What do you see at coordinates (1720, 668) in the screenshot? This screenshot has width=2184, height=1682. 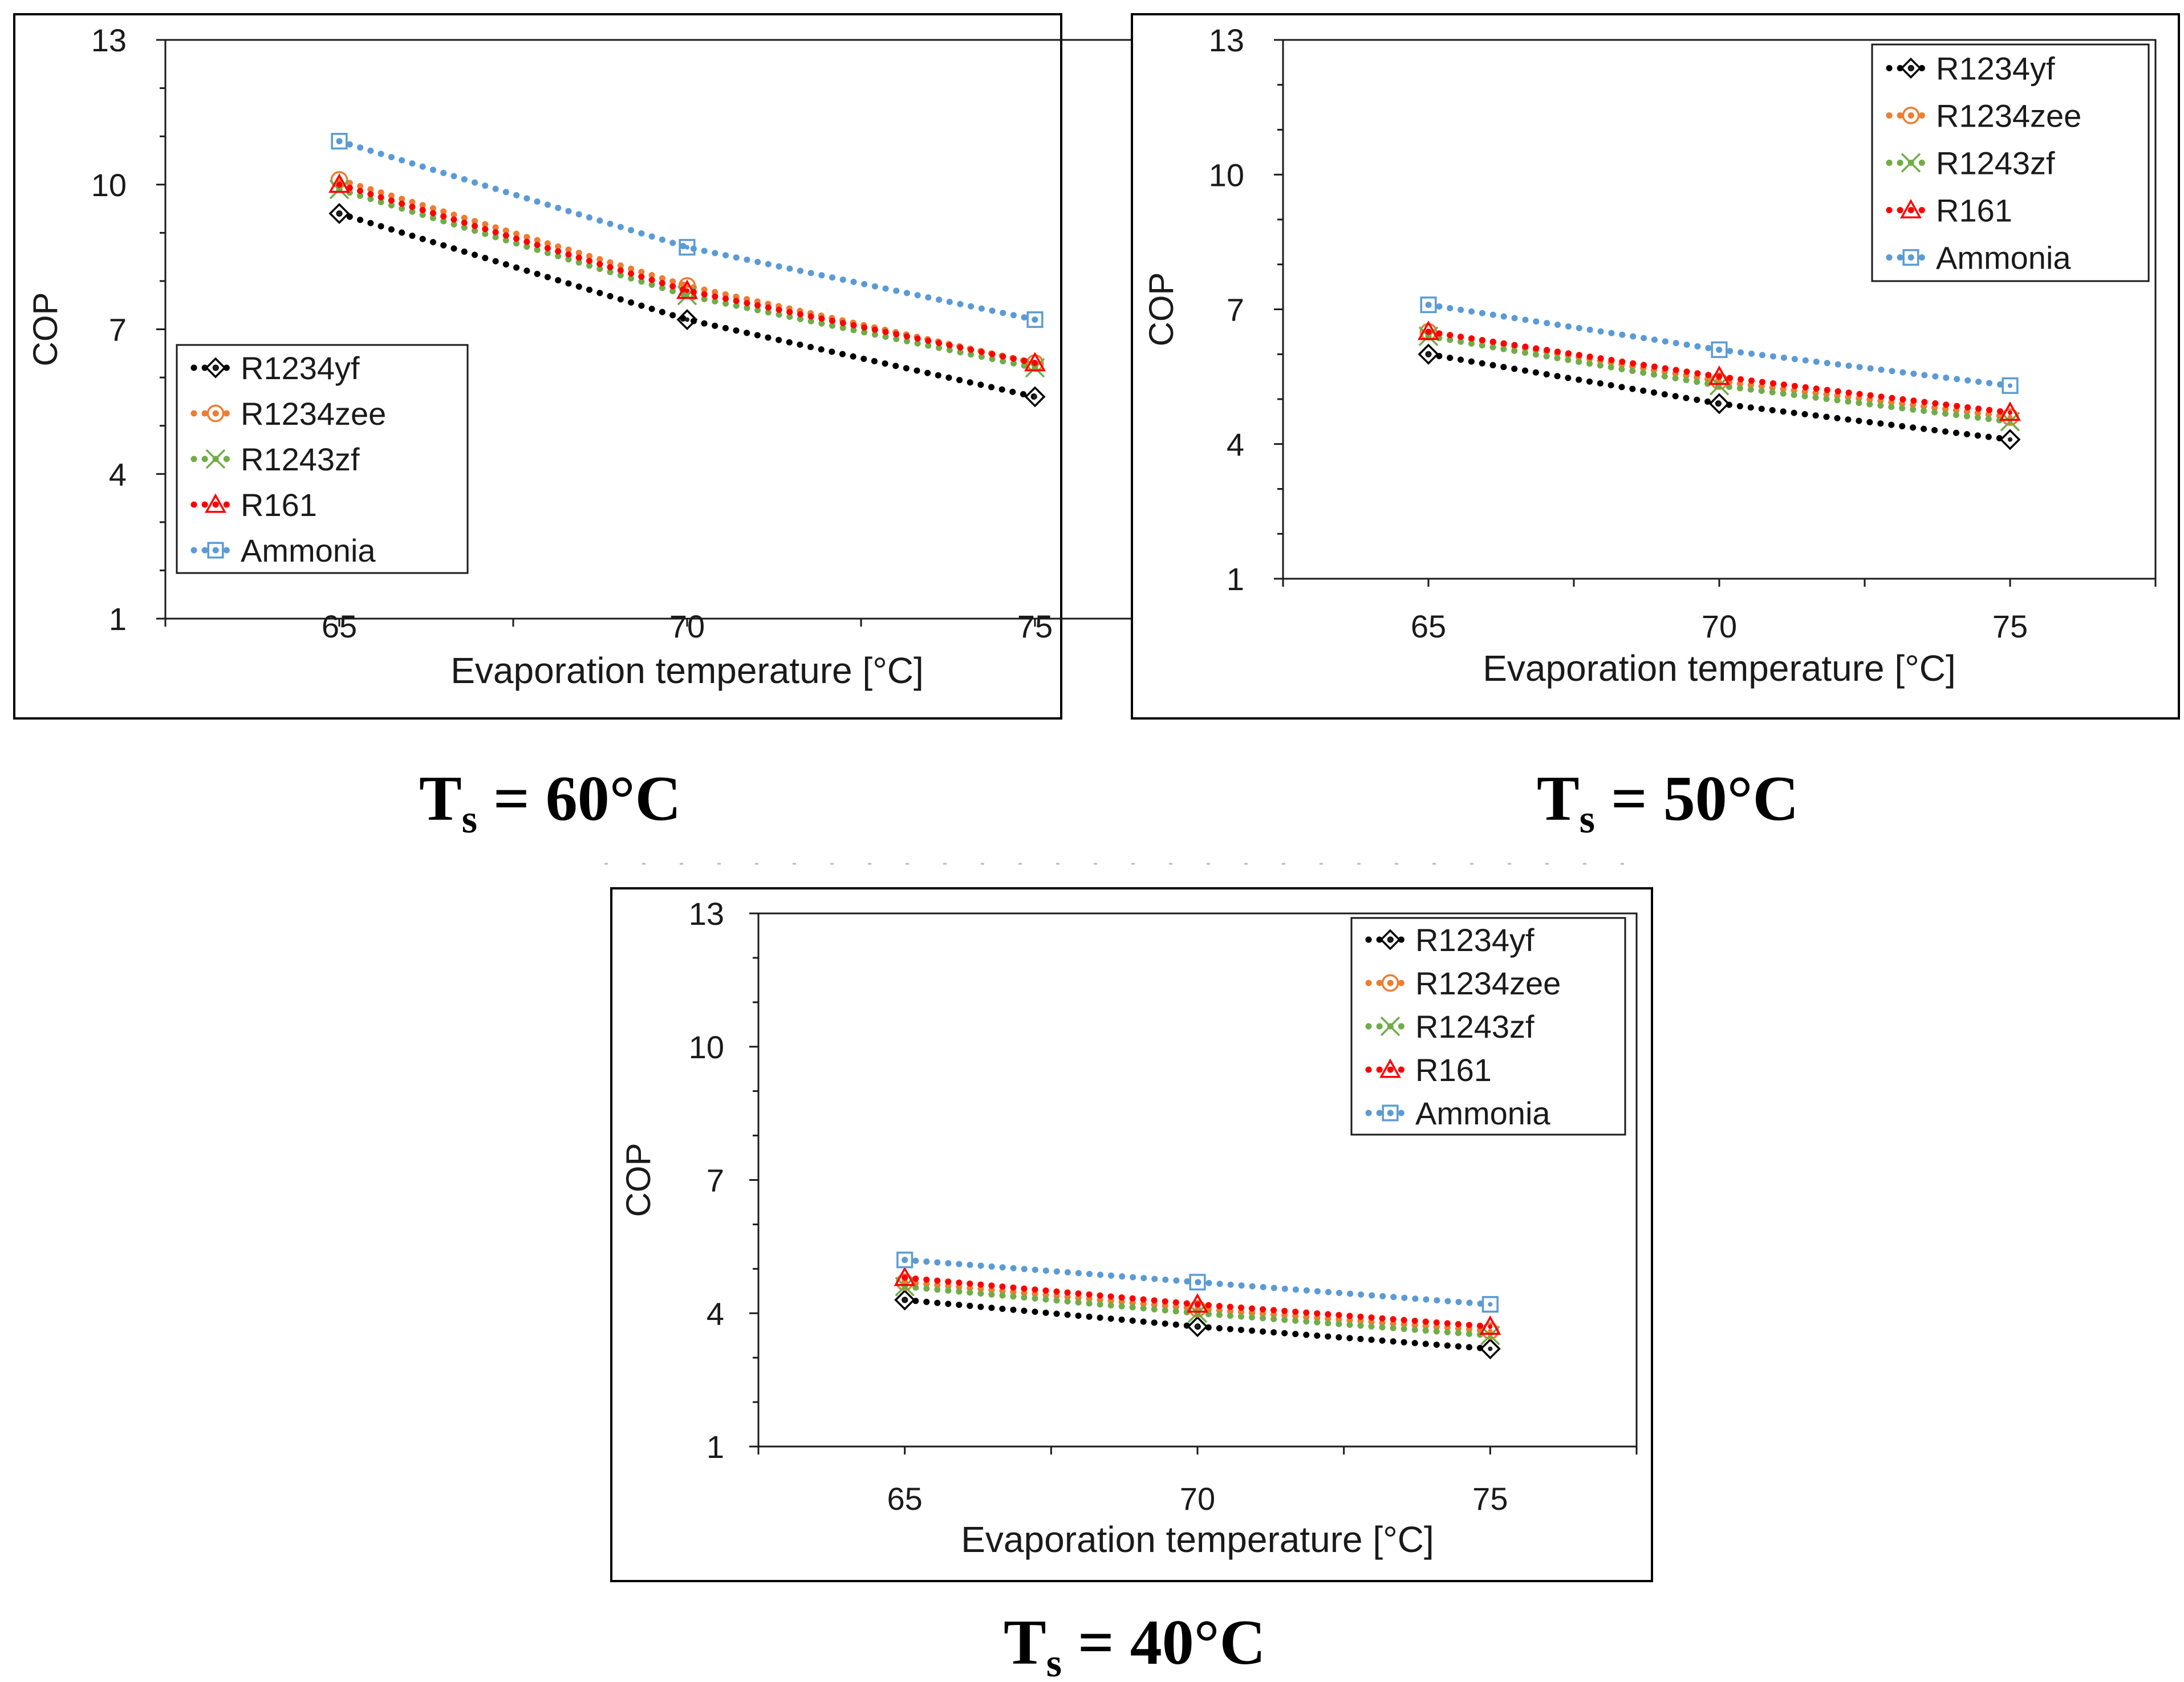 I see `x-axis-title: Evaporation temperature [°C]` at bounding box center [1720, 668].